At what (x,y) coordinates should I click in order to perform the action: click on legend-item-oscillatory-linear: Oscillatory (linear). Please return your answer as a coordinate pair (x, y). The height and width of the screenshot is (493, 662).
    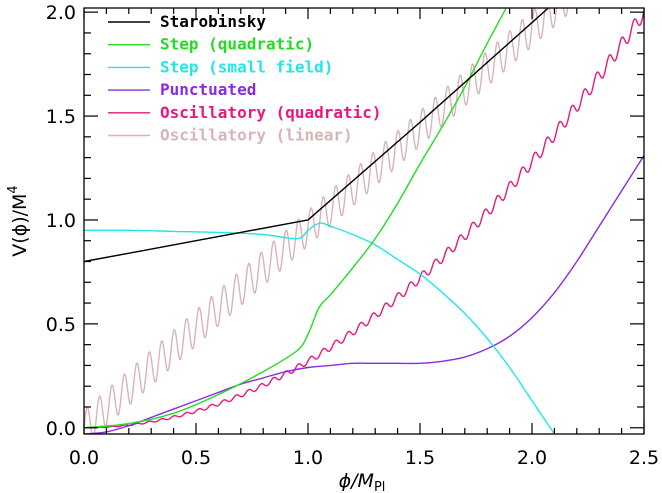
    Looking at the image, I should click on (230, 135).